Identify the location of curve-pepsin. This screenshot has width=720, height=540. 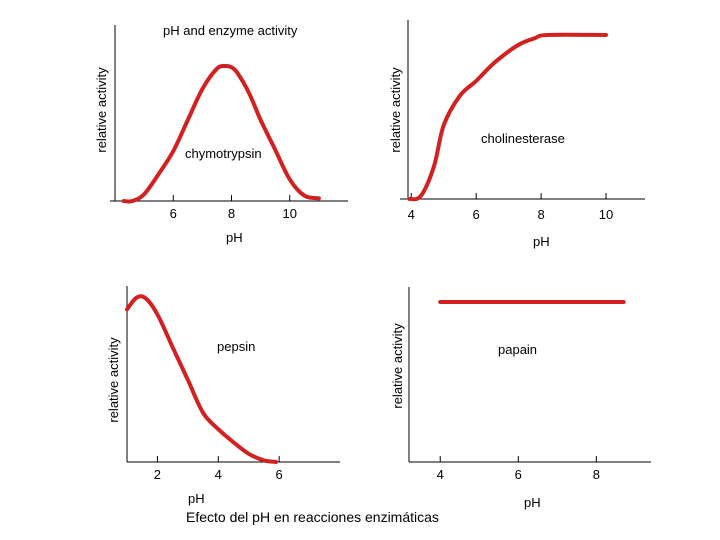
(202, 379).